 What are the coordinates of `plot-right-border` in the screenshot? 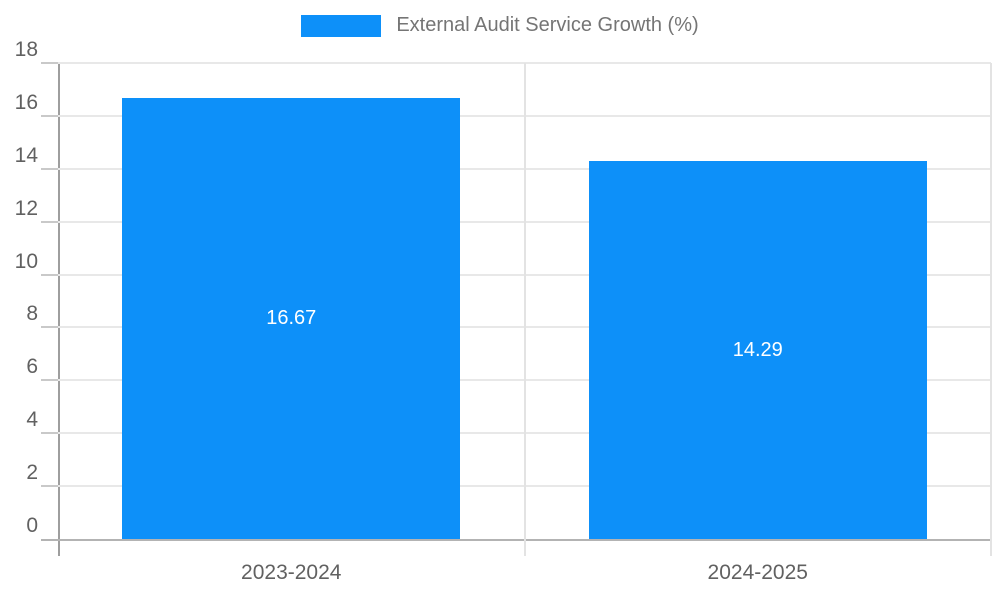 It's located at (991, 309).